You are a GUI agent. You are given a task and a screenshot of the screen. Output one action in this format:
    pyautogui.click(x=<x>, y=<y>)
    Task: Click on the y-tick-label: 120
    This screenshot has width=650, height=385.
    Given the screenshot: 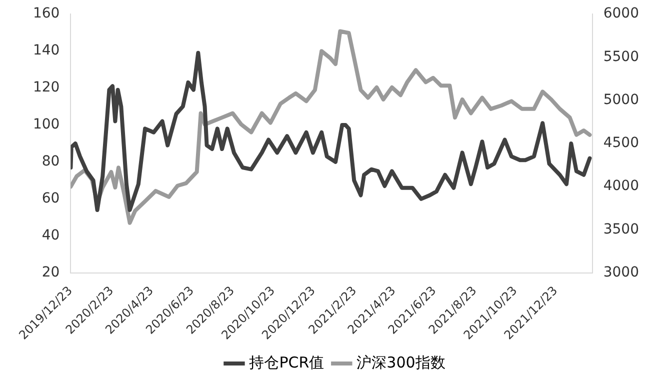 What is the action you would take?
    pyautogui.click(x=46, y=88)
    